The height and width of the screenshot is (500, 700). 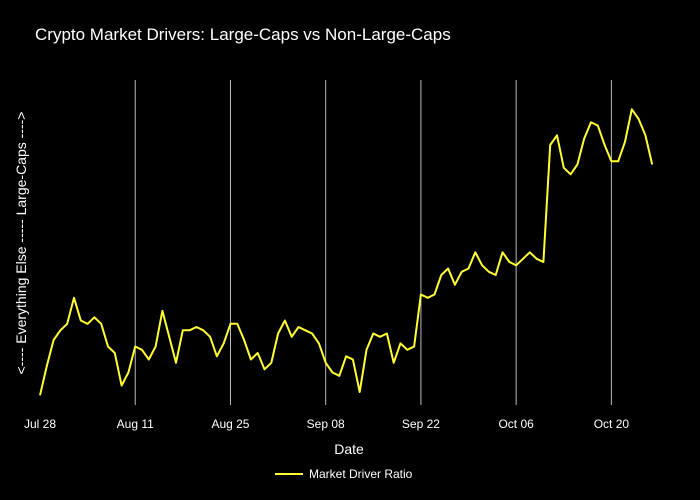 I want to click on x-tick-label-3: Sep 08, so click(x=326, y=424).